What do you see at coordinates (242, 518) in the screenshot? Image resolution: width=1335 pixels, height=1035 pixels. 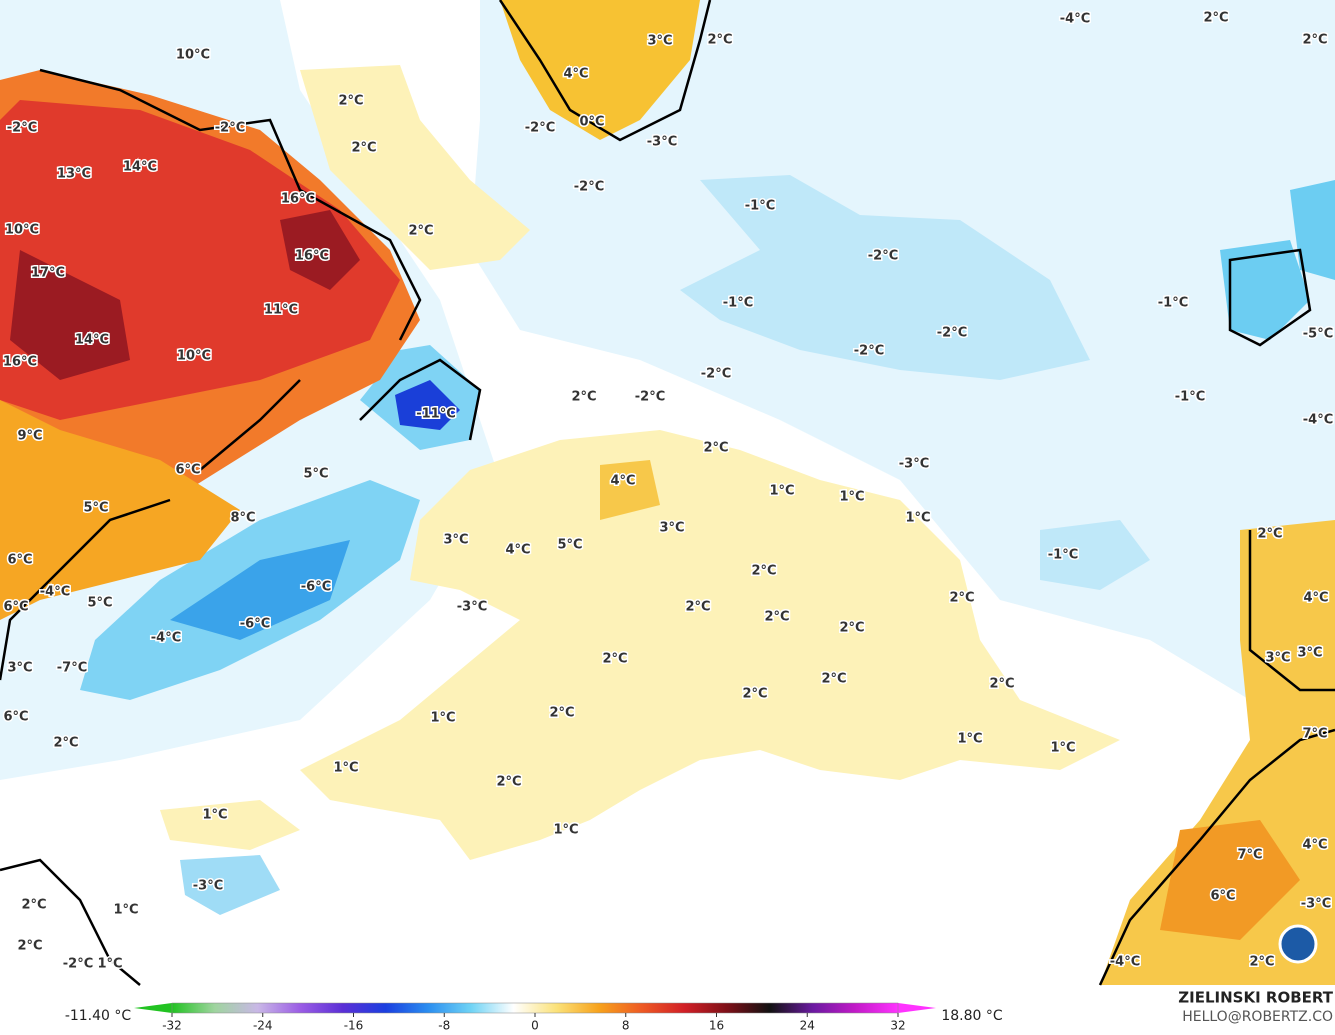 I see `temperature-label: 8°C` at bounding box center [242, 518].